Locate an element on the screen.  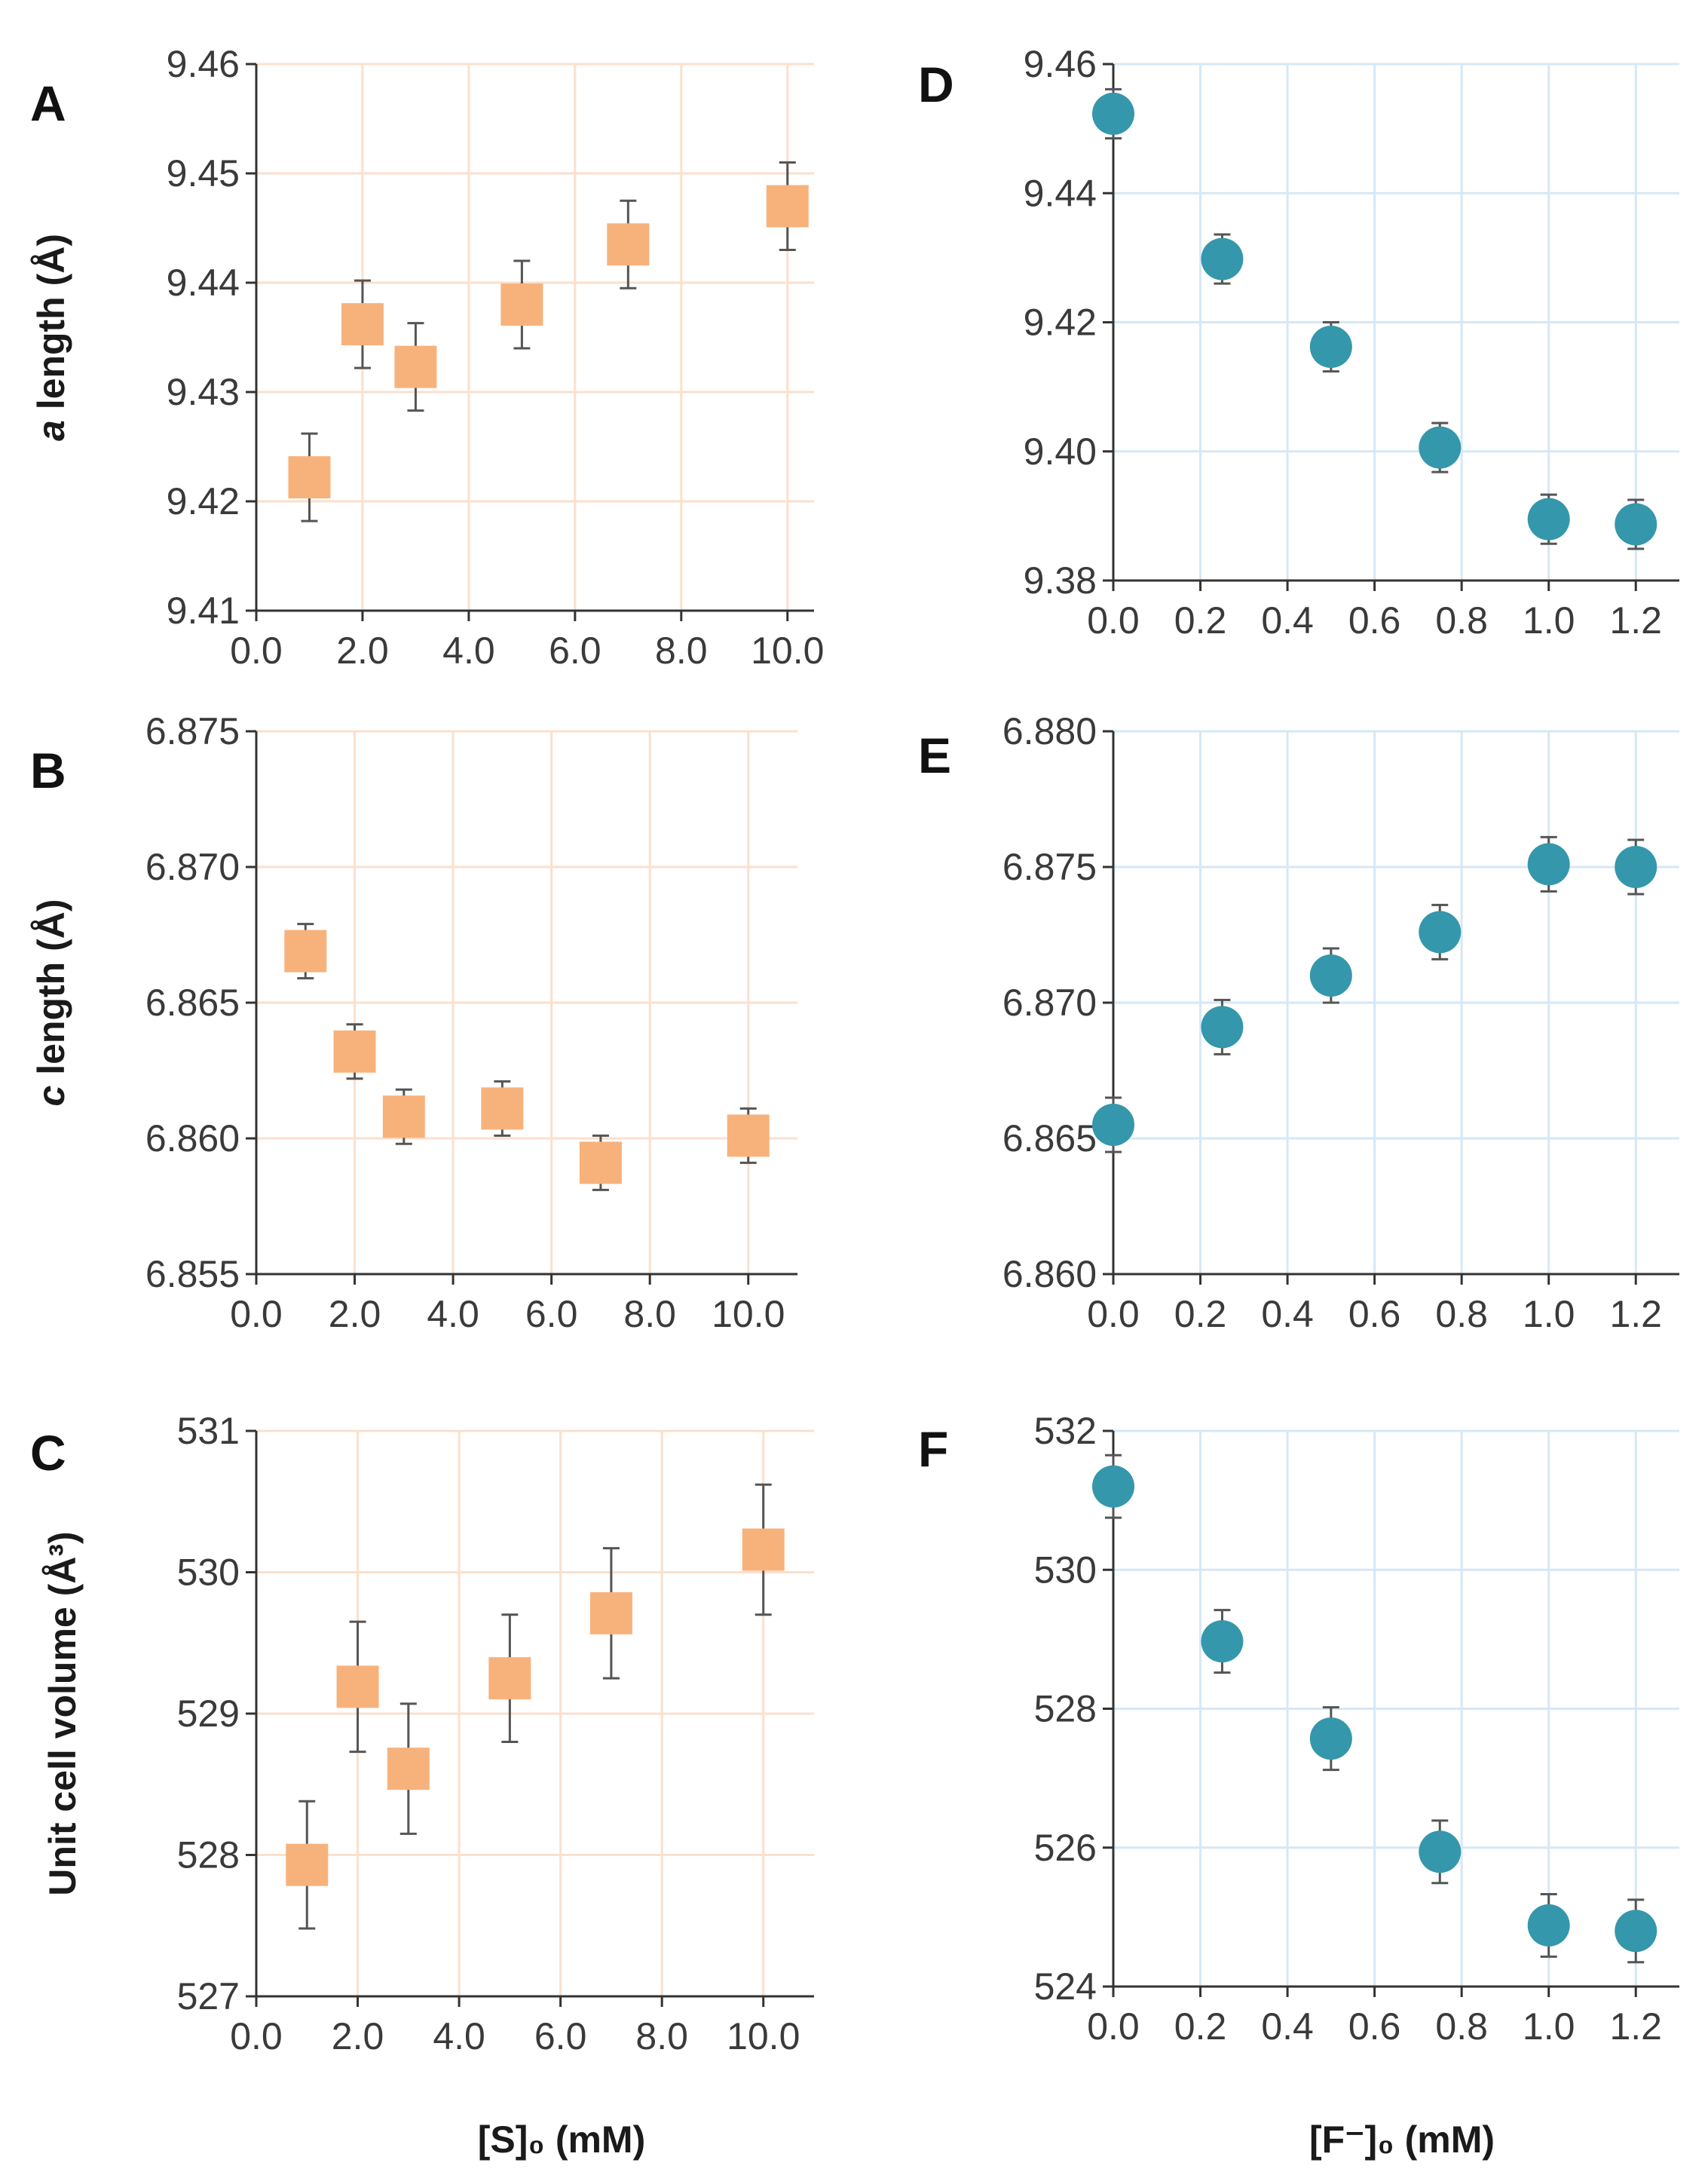
y-tick-label: 9.42 is located at coordinates (203, 501).